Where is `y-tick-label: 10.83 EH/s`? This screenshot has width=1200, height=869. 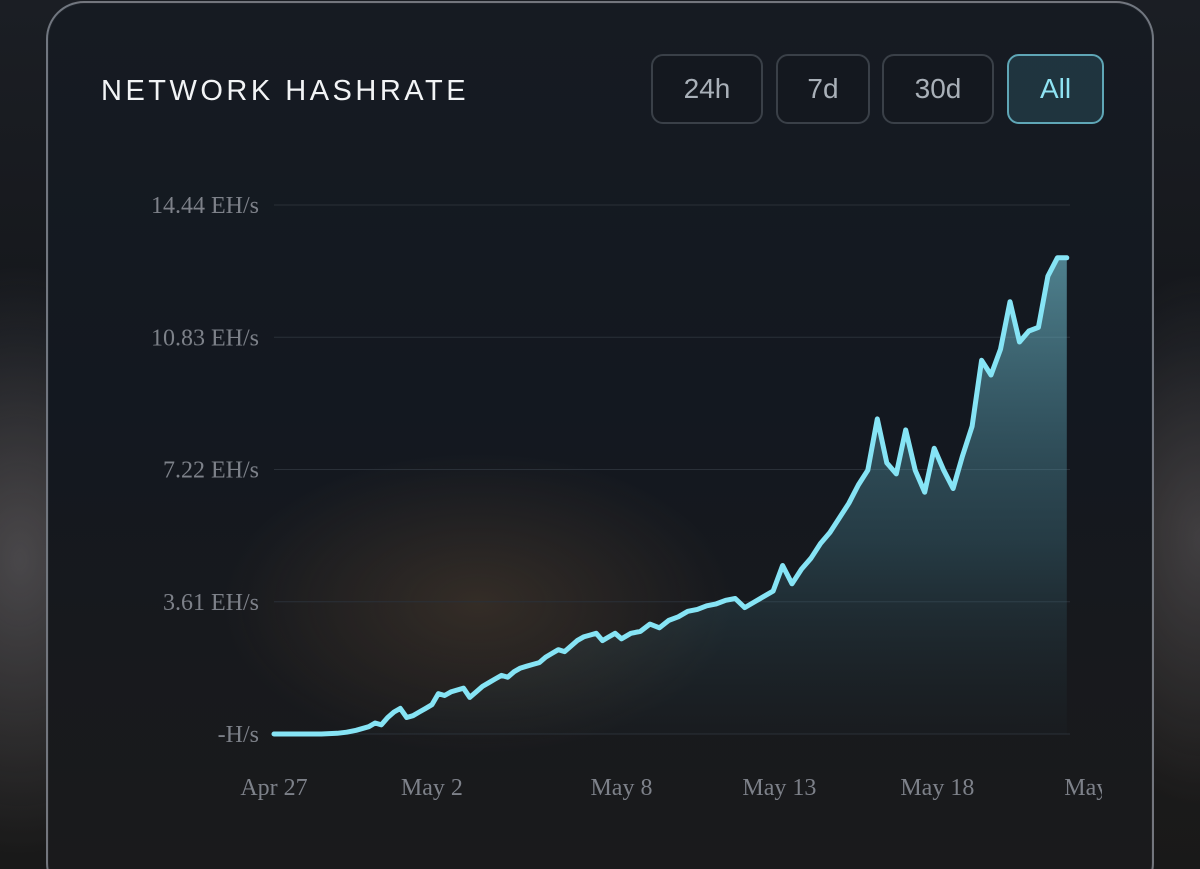
y-tick-label: 10.83 EH/s is located at coordinates (205, 338).